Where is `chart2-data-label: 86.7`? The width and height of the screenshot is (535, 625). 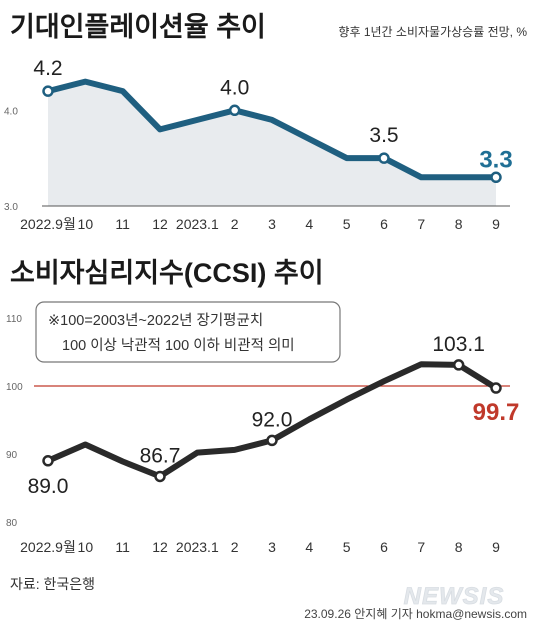 chart2-data-label: 86.7 is located at coordinates (160, 455).